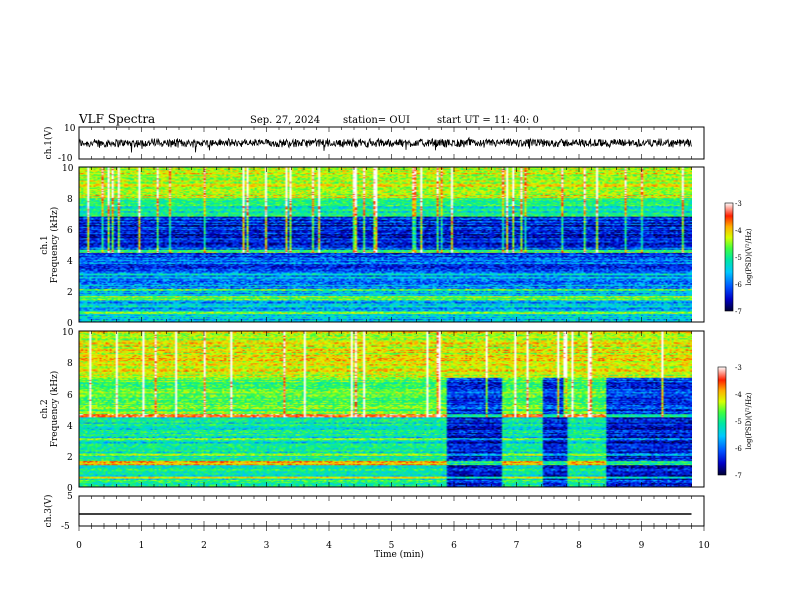 This screenshot has width=792, height=612. I want to click on start-time-label: start UT = 11: 40: 0, so click(488, 120).